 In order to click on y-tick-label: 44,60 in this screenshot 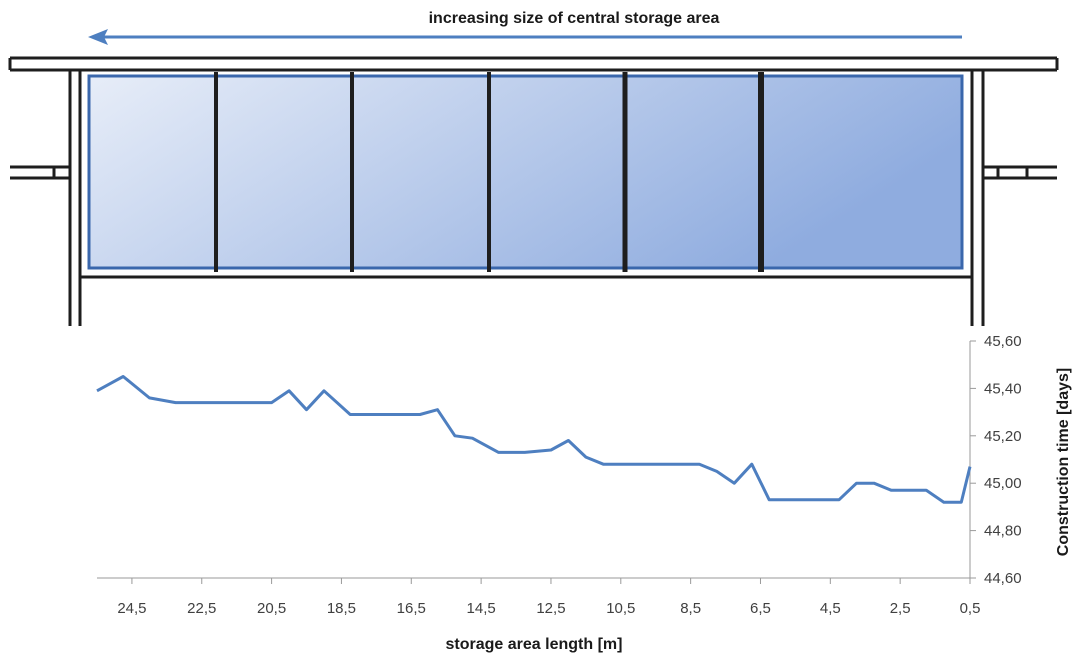, I will do `click(1003, 578)`.